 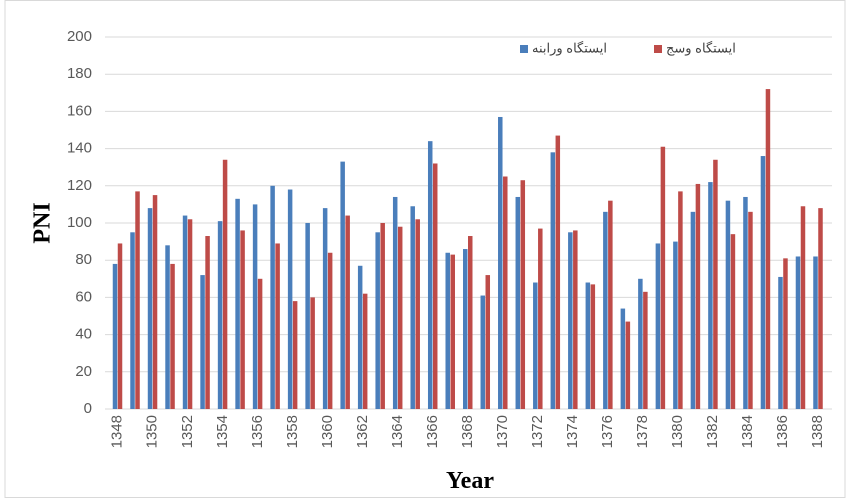 I want to click on y-tick-label: 80, so click(x=83, y=259).